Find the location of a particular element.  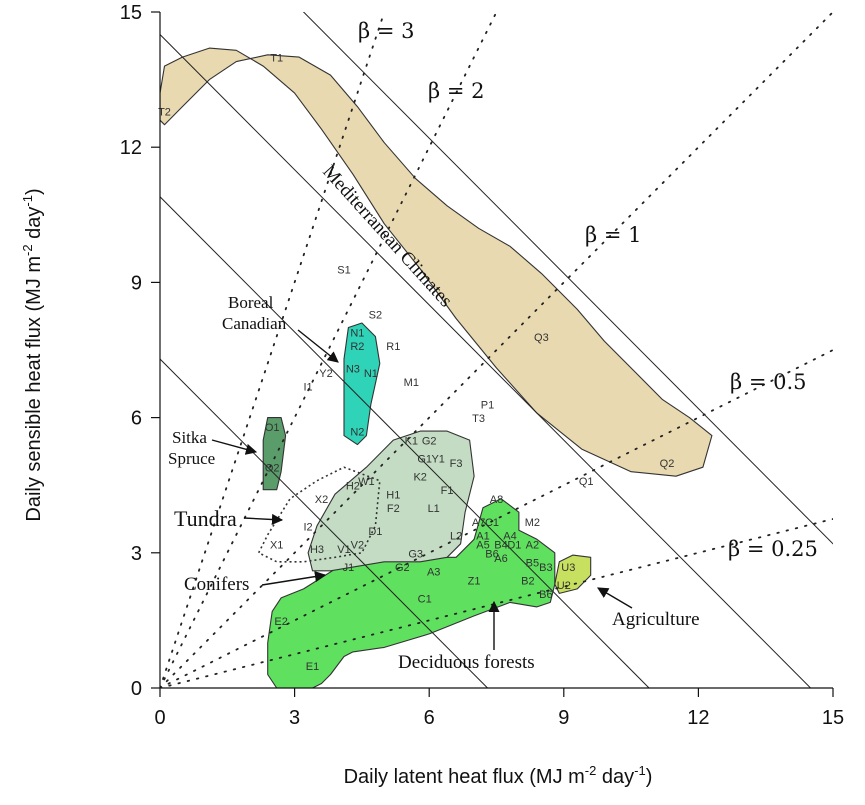

x-tick-label: 0 is located at coordinates (159, 718).